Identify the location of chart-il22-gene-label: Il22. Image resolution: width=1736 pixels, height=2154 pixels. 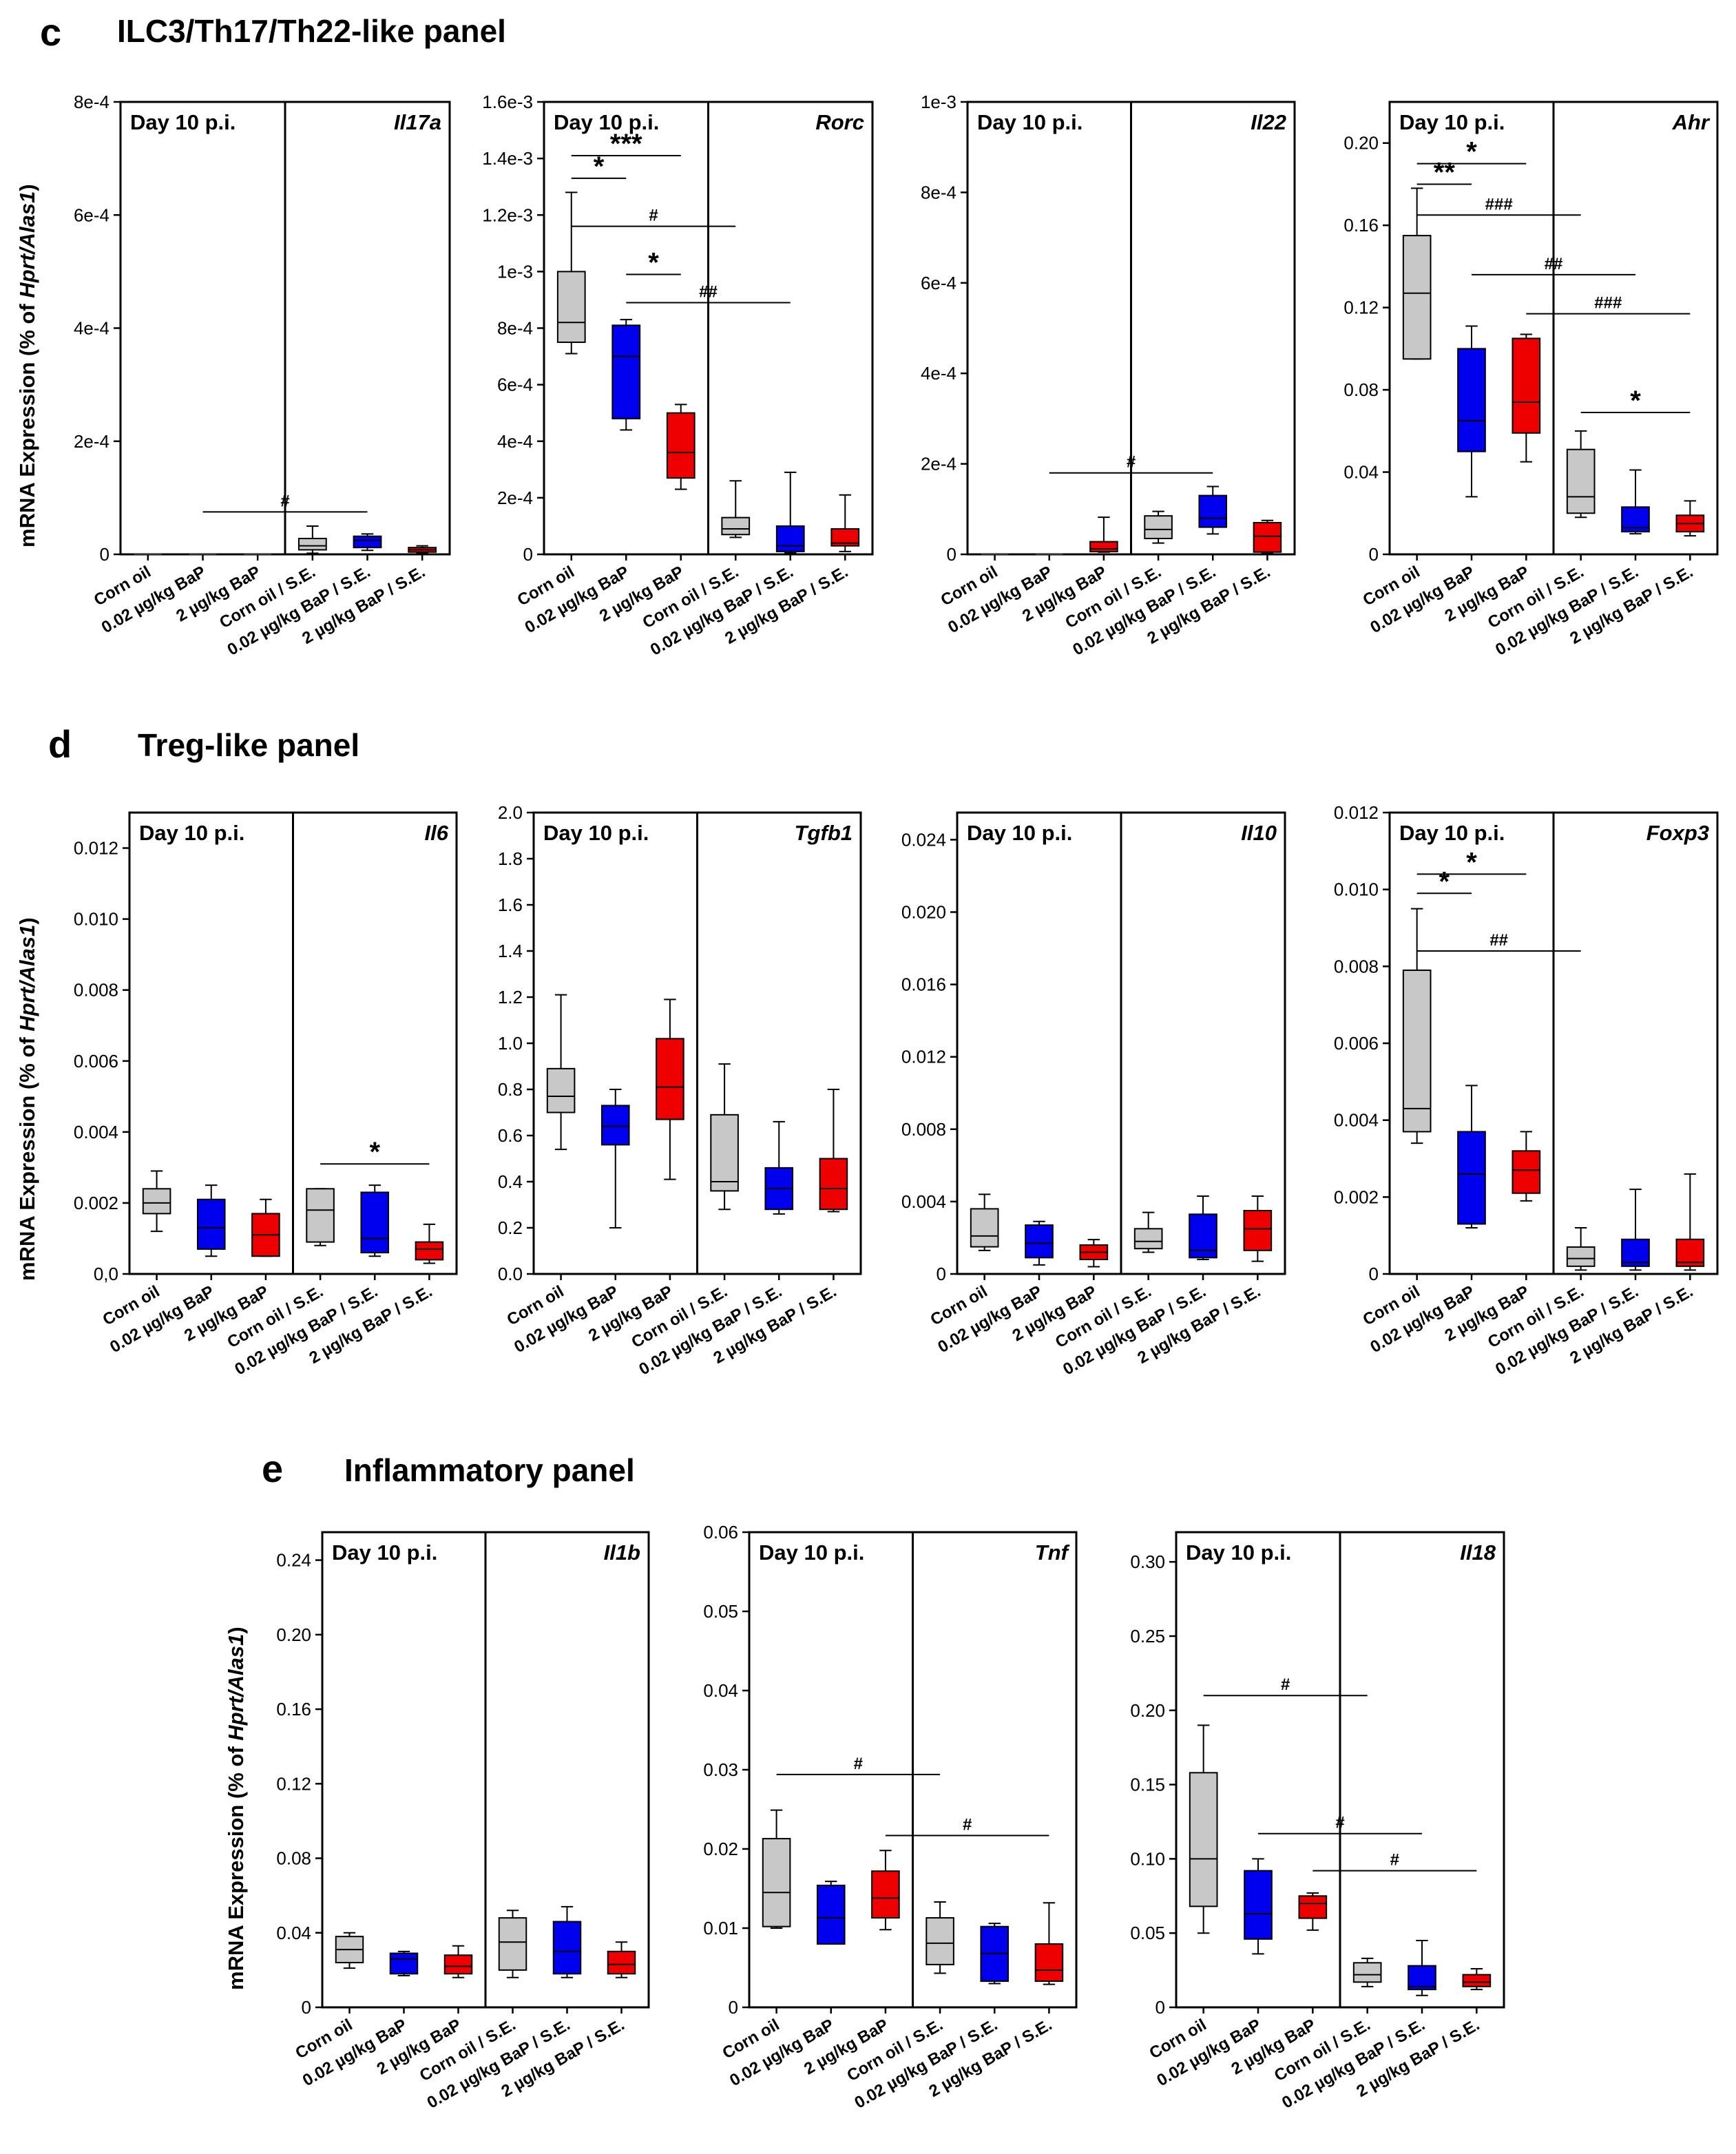
(1268, 122).